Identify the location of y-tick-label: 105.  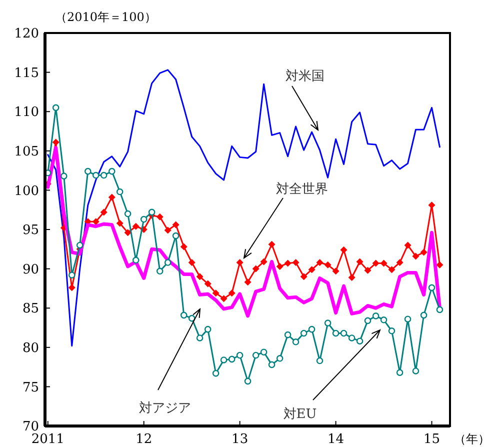
(26, 152).